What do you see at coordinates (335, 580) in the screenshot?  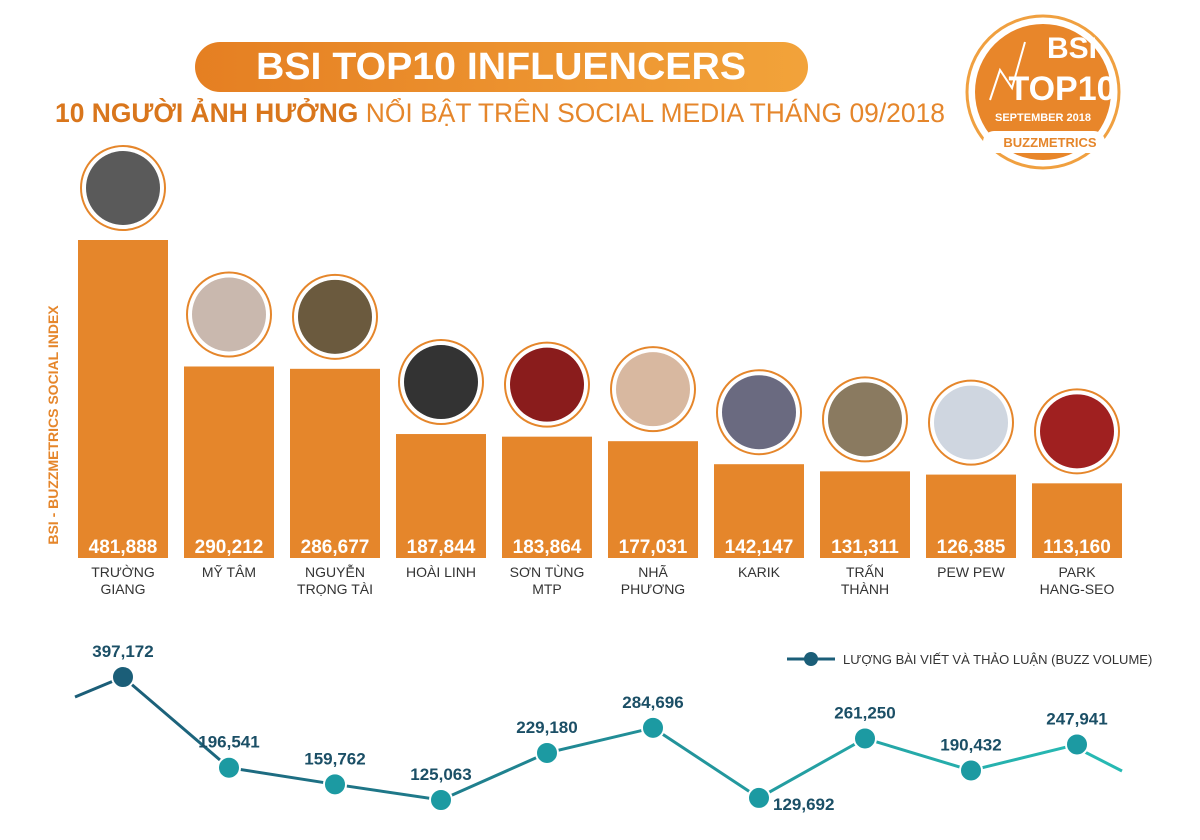 I see `x-tick-label: NGUYỄN TRỌNG TÀI` at bounding box center [335, 580].